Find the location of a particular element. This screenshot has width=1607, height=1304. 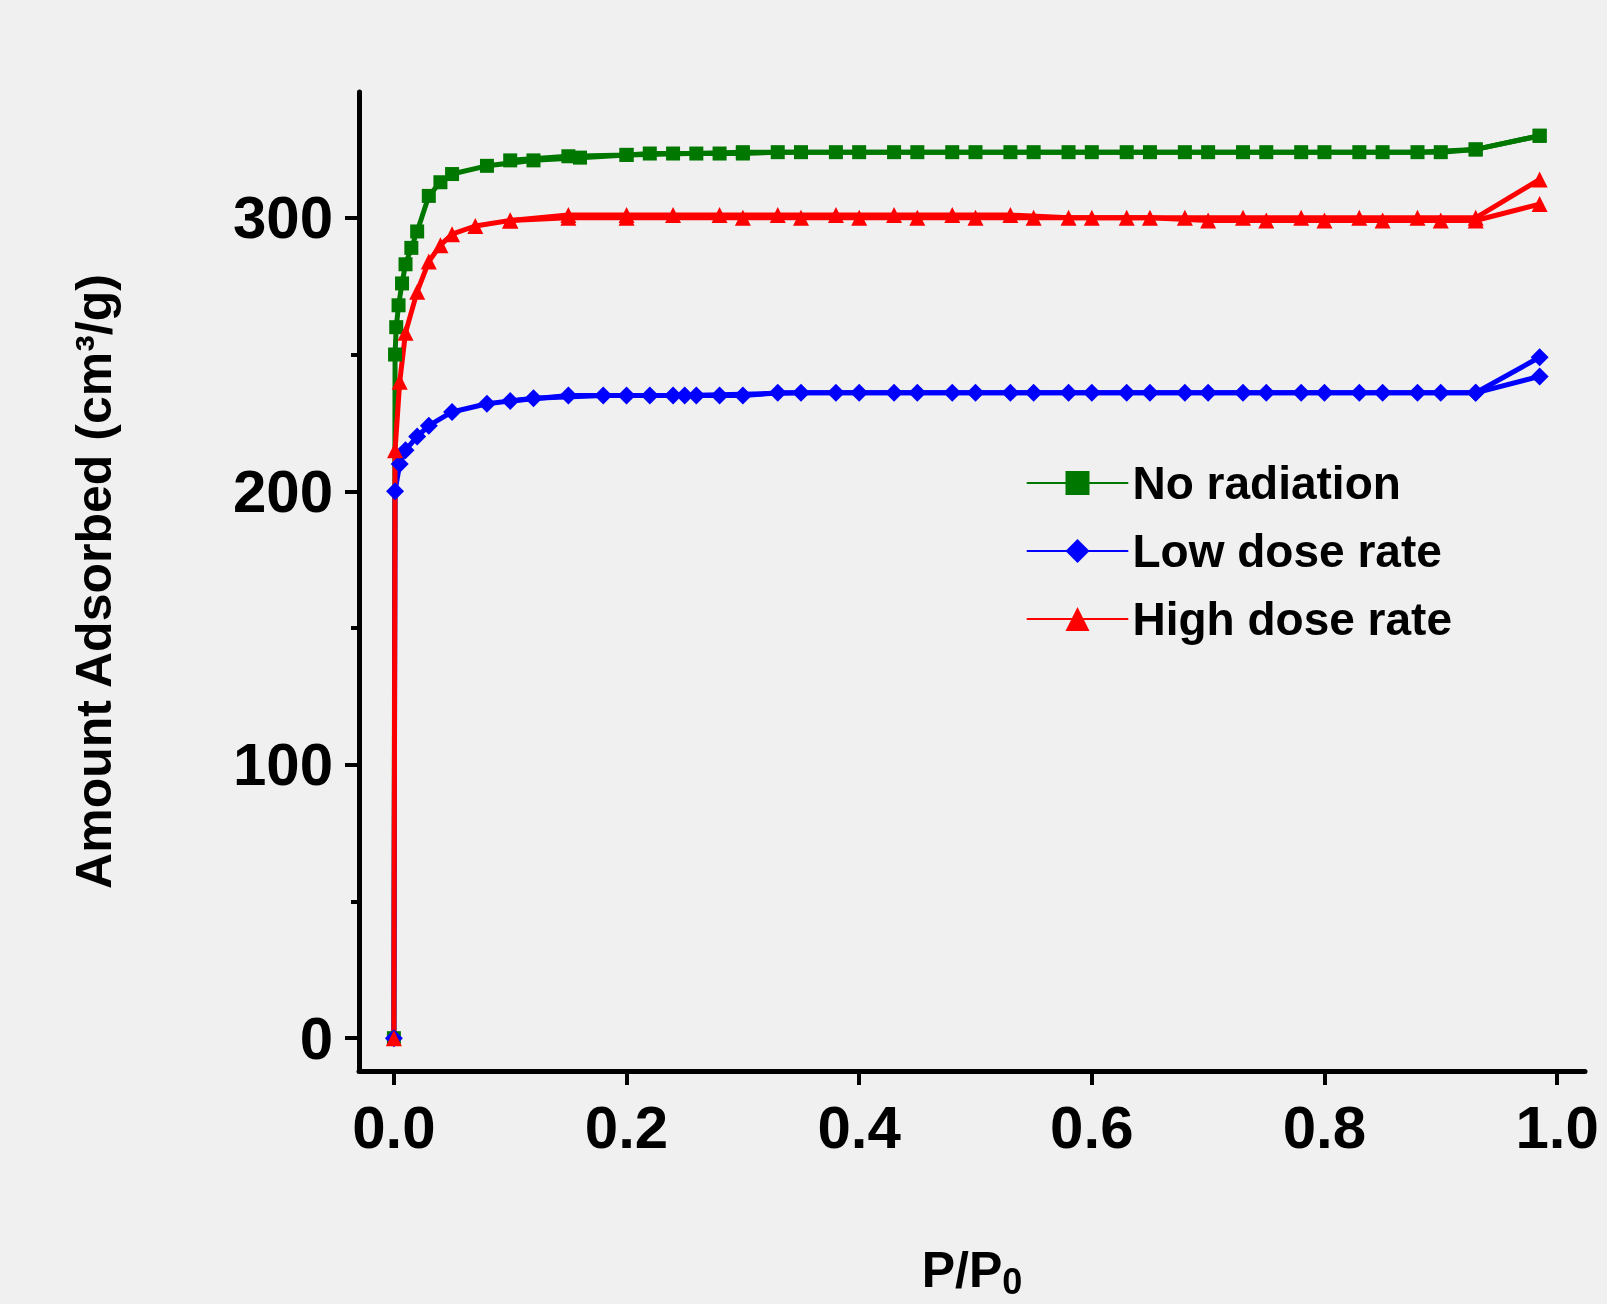

legend-label: Low dose rate is located at coordinates (1287, 551).